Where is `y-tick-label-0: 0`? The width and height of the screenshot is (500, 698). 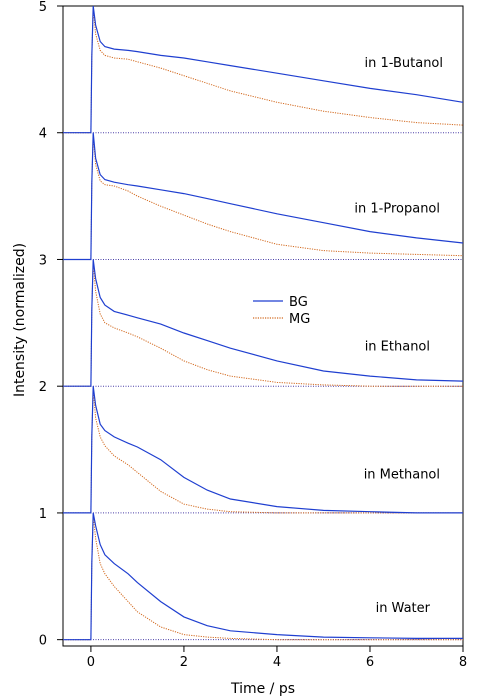 y-tick-label-0: 0 is located at coordinates (43, 641).